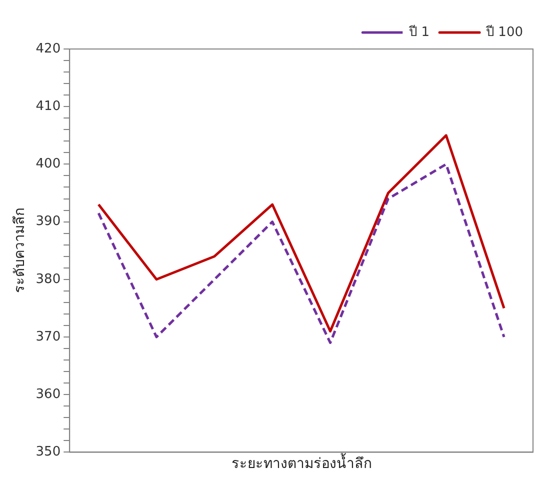 This screenshot has width=553, height=485. Describe the element at coordinates (48, 394) in the screenshot. I see `y-tick-label: 360` at that location.